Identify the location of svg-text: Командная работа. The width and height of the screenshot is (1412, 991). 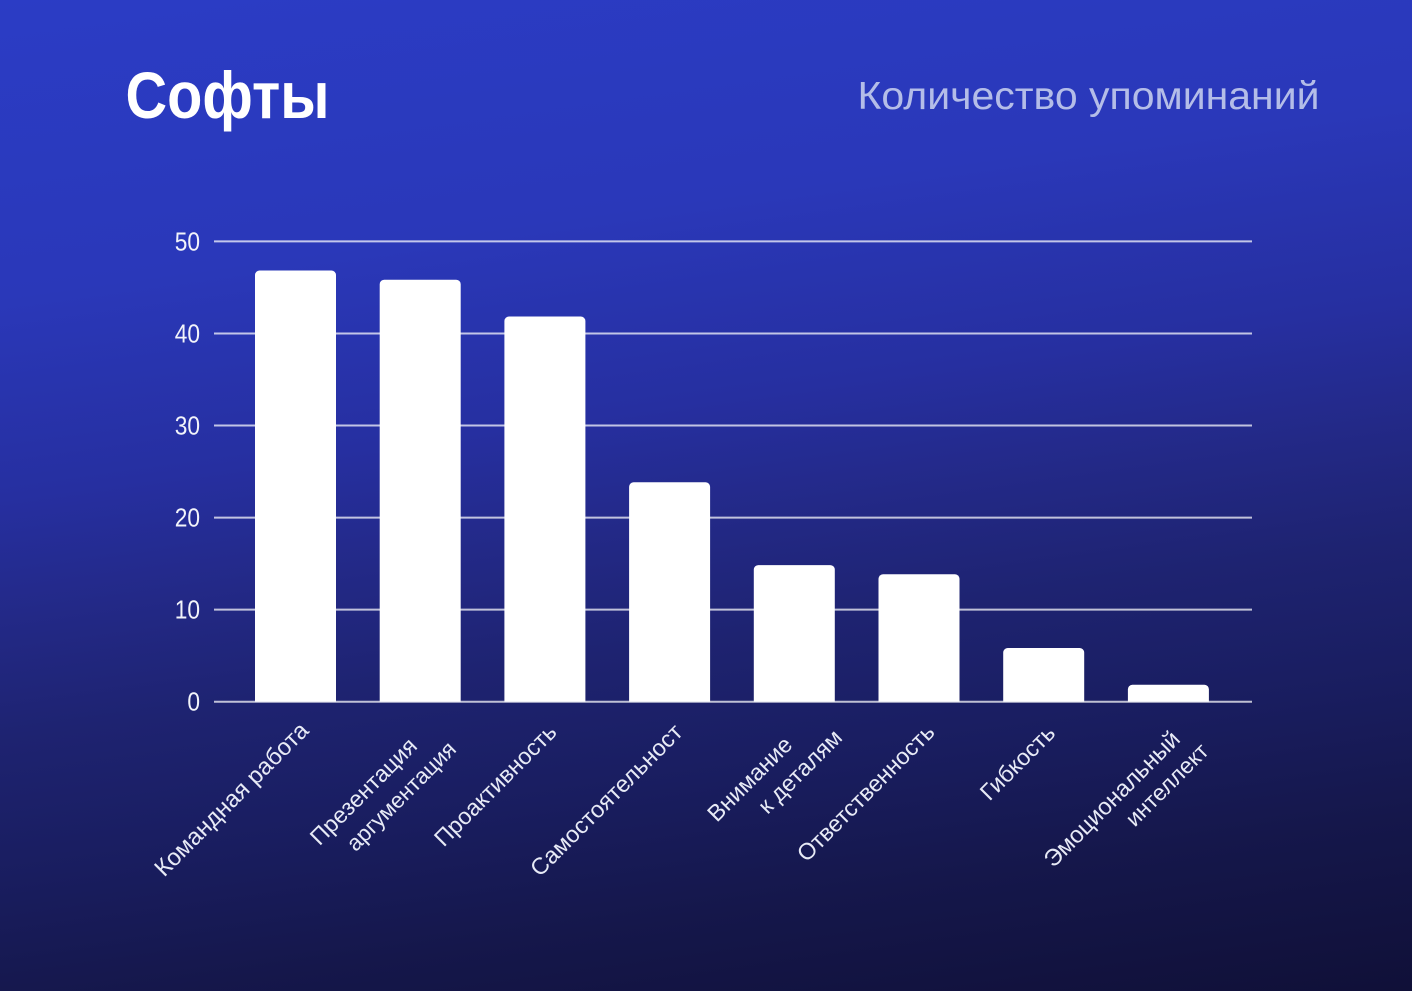
(231, 799).